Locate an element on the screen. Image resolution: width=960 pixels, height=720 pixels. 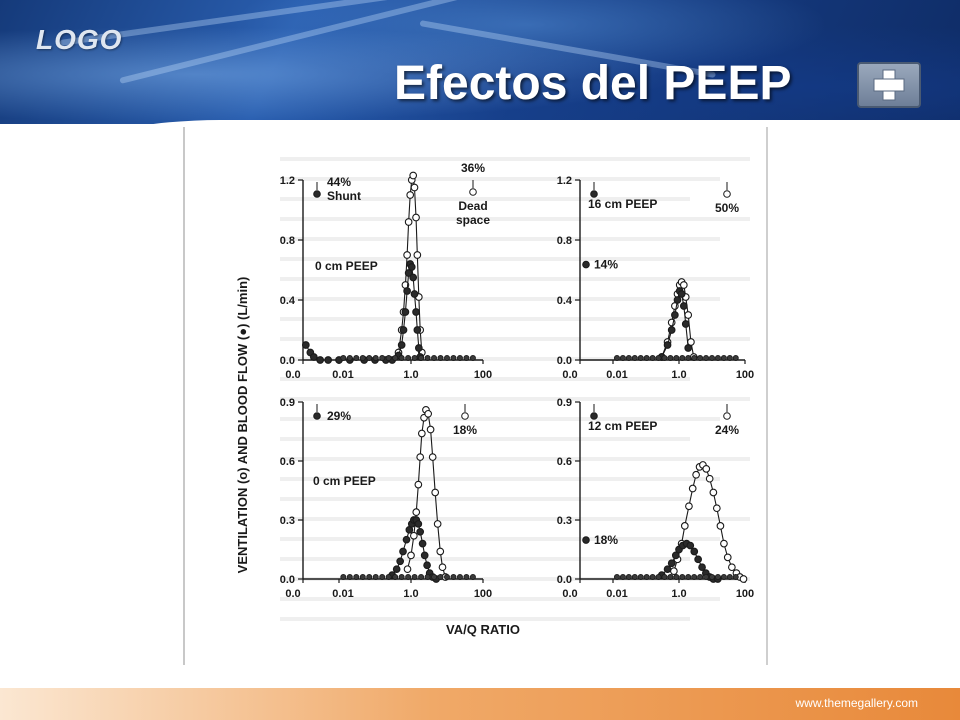
deadspace-percent: 18% is located at coordinates (465, 430).